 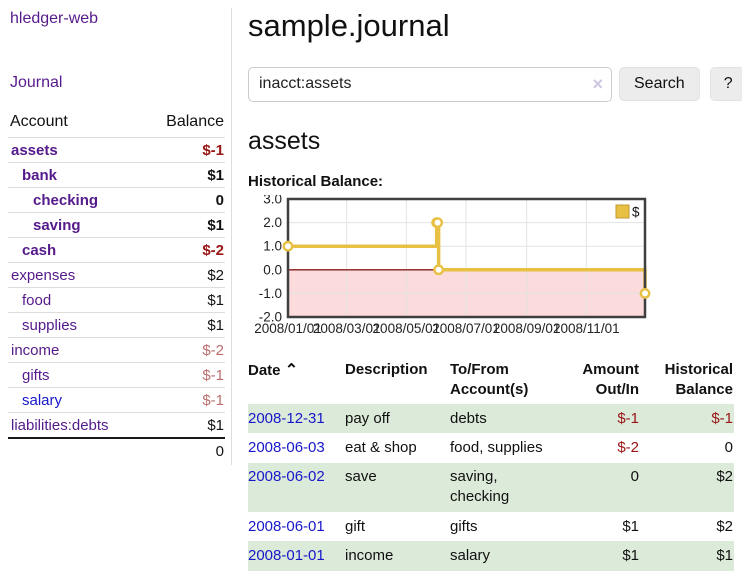 What do you see at coordinates (698, 379) in the screenshot?
I see `register-header-balance: Historical Balance` at bounding box center [698, 379].